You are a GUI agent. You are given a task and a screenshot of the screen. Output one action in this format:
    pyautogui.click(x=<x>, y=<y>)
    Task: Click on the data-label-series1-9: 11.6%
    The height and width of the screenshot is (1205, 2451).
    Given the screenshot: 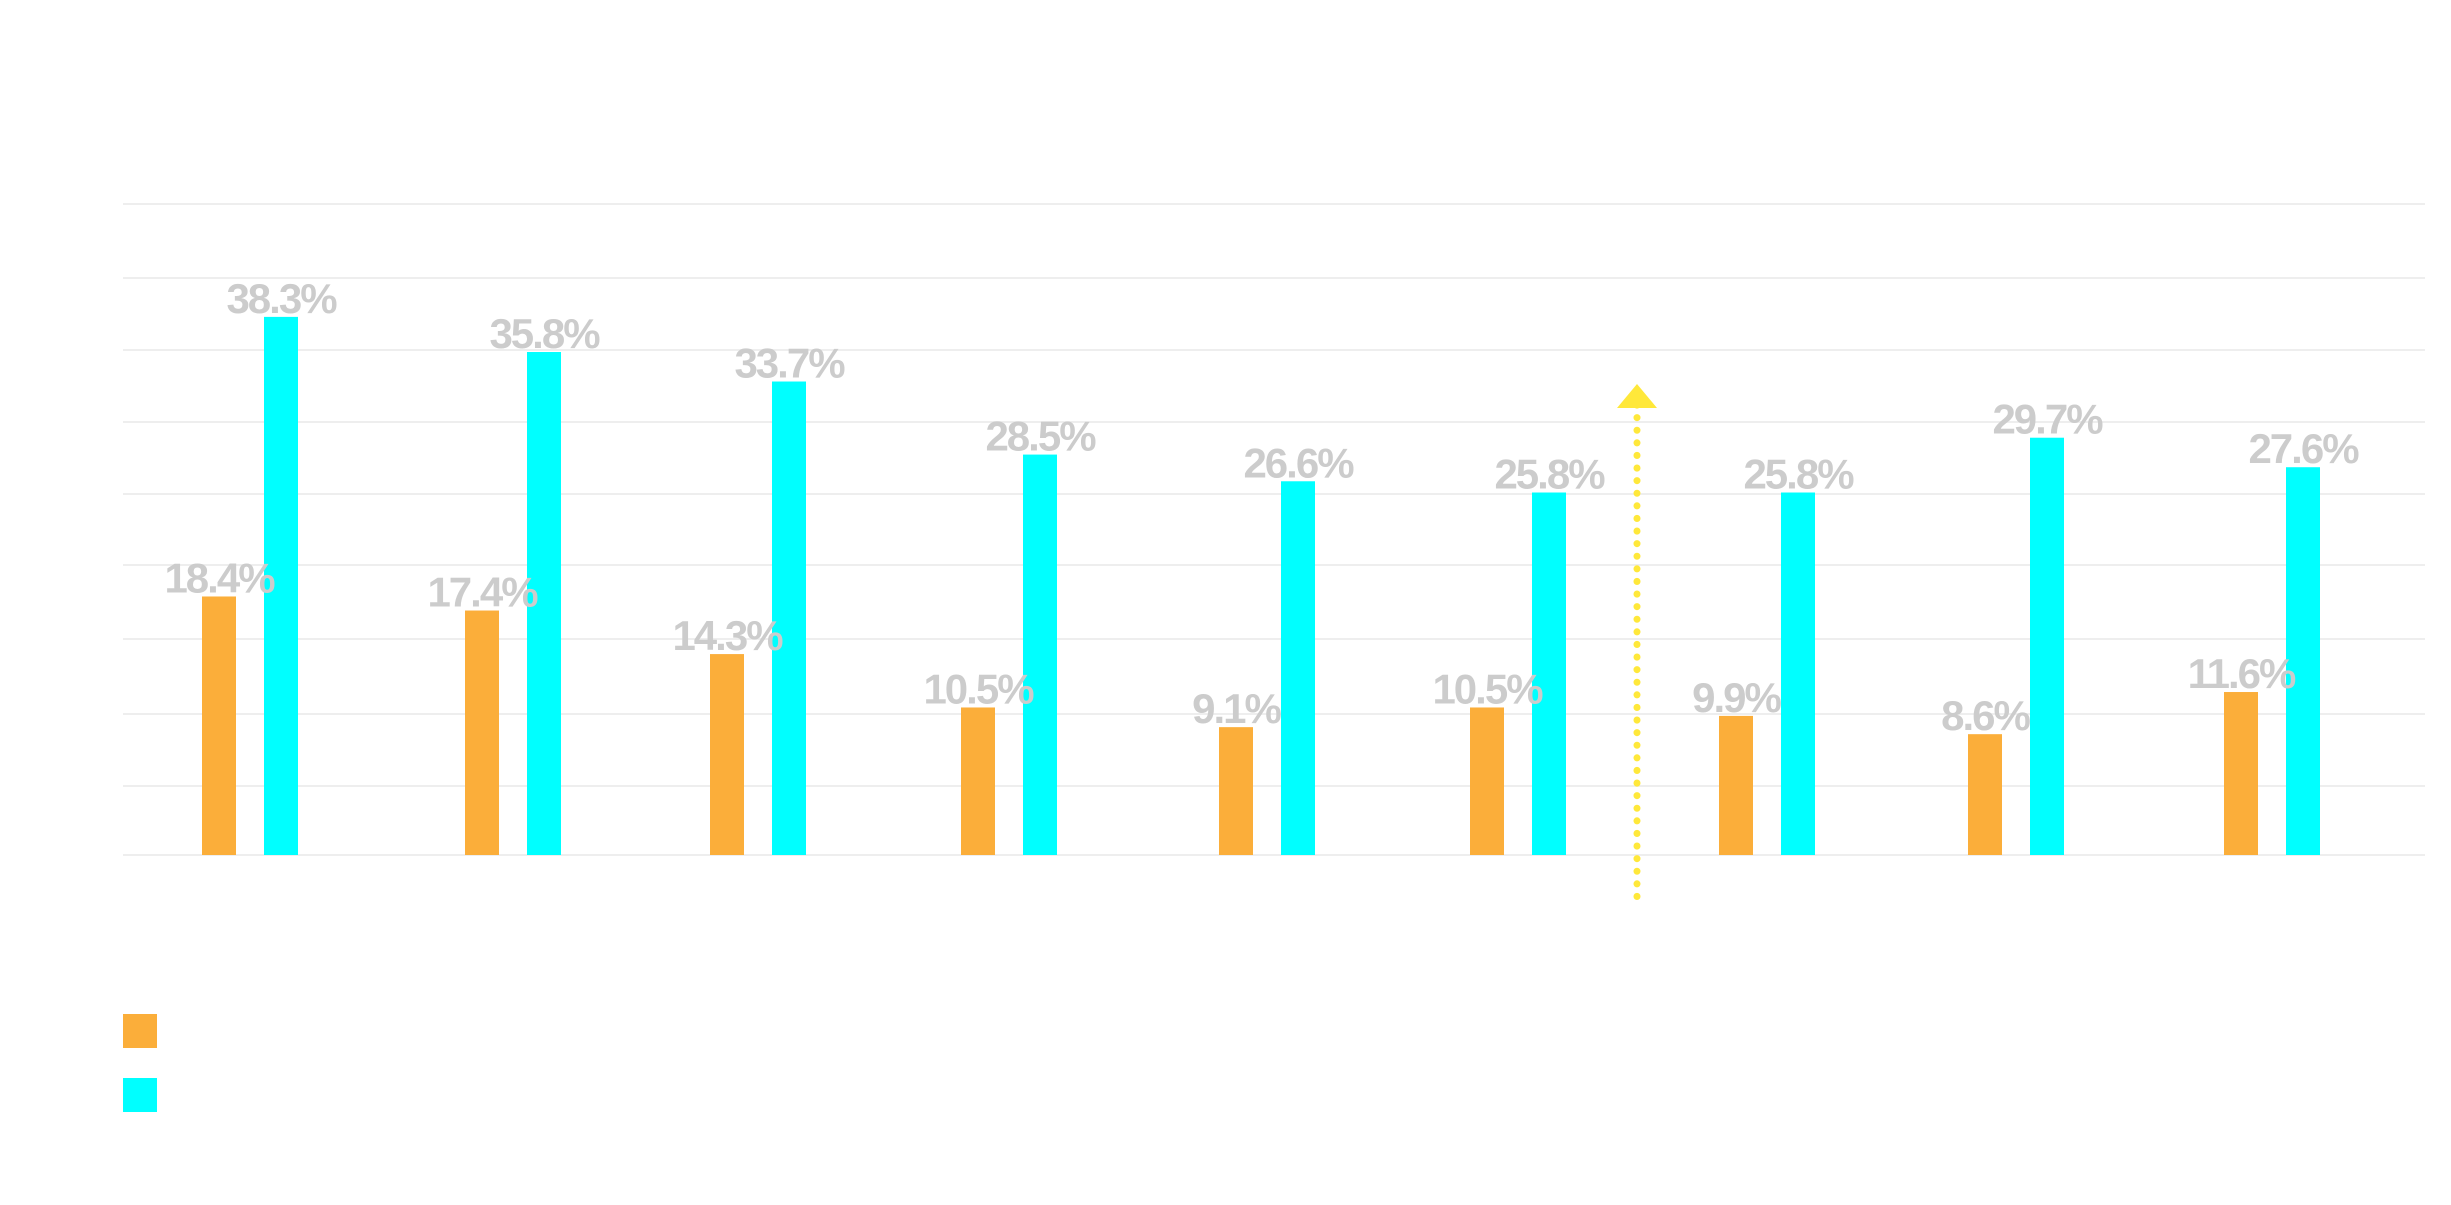 What is the action you would take?
    pyautogui.click(x=2242, y=673)
    